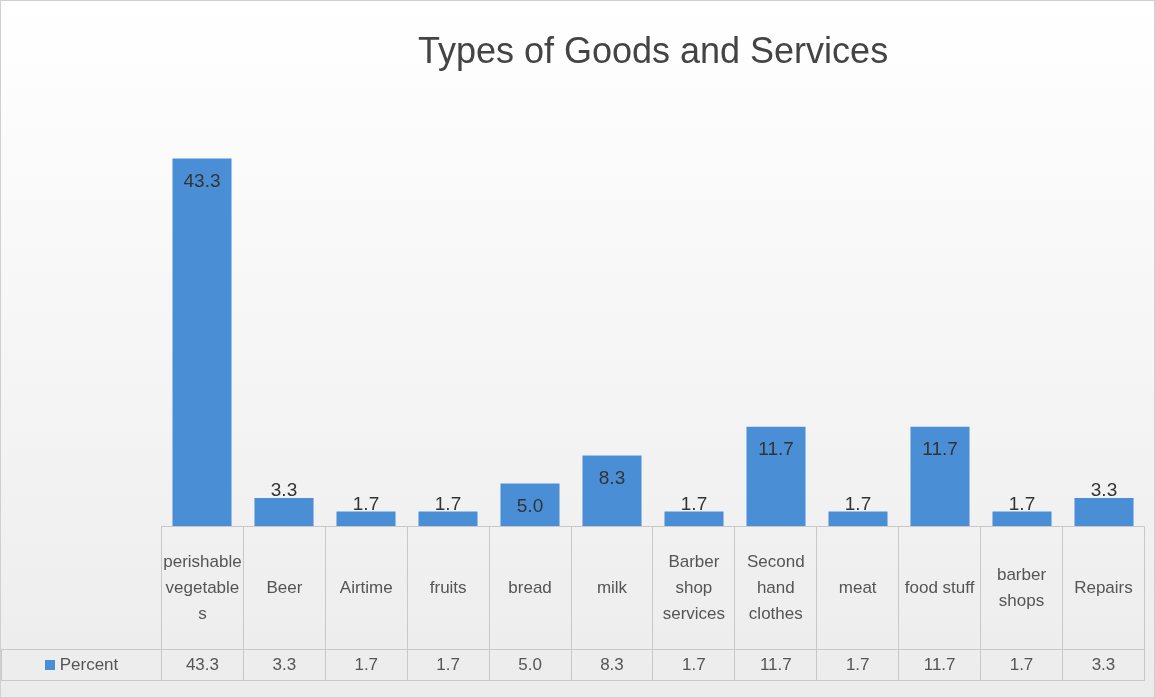 The width and height of the screenshot is (1155, 698). Describe the element at coordinates (612, 588) in the screenshot. I see `x-tick-label: milk` at that location.